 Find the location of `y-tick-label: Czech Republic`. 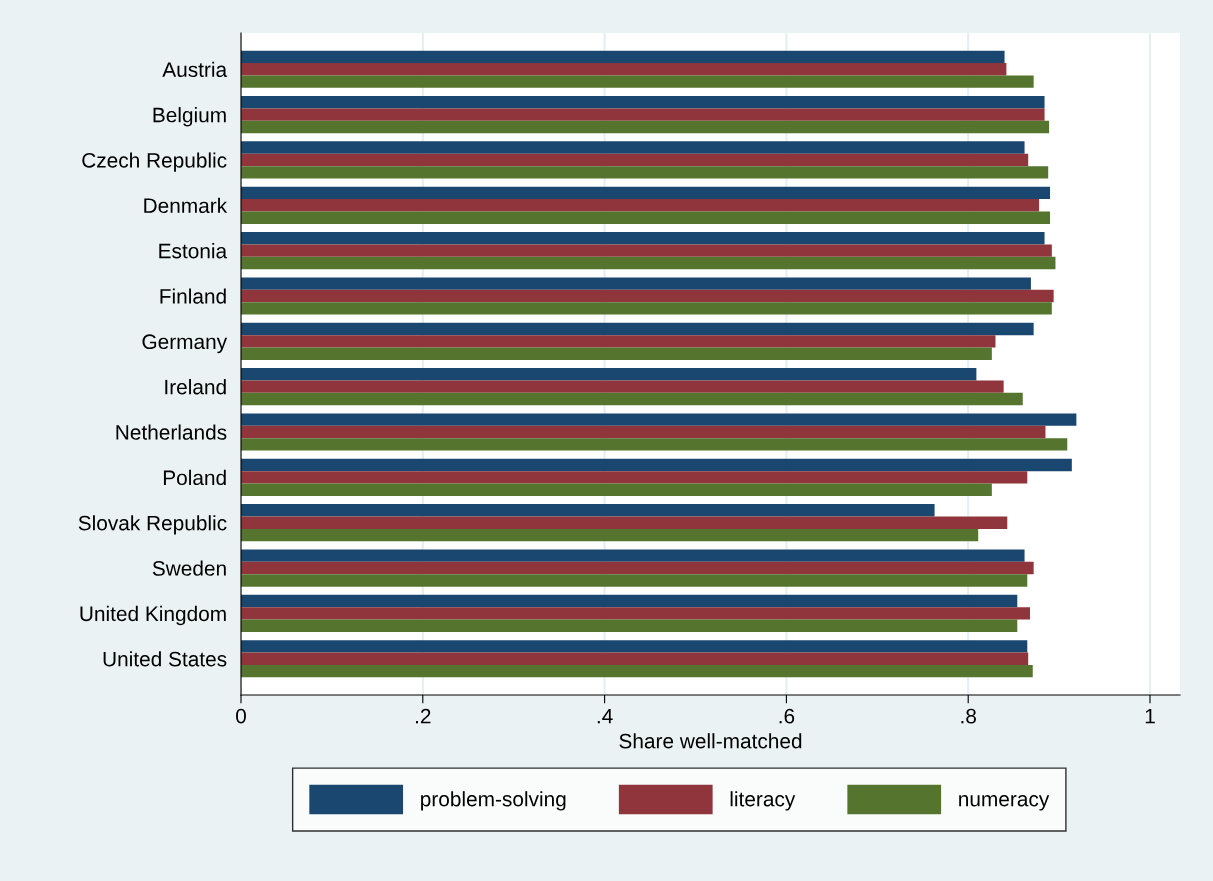

y-tick-label: Czech Republic is located at coordinates (154, 162).